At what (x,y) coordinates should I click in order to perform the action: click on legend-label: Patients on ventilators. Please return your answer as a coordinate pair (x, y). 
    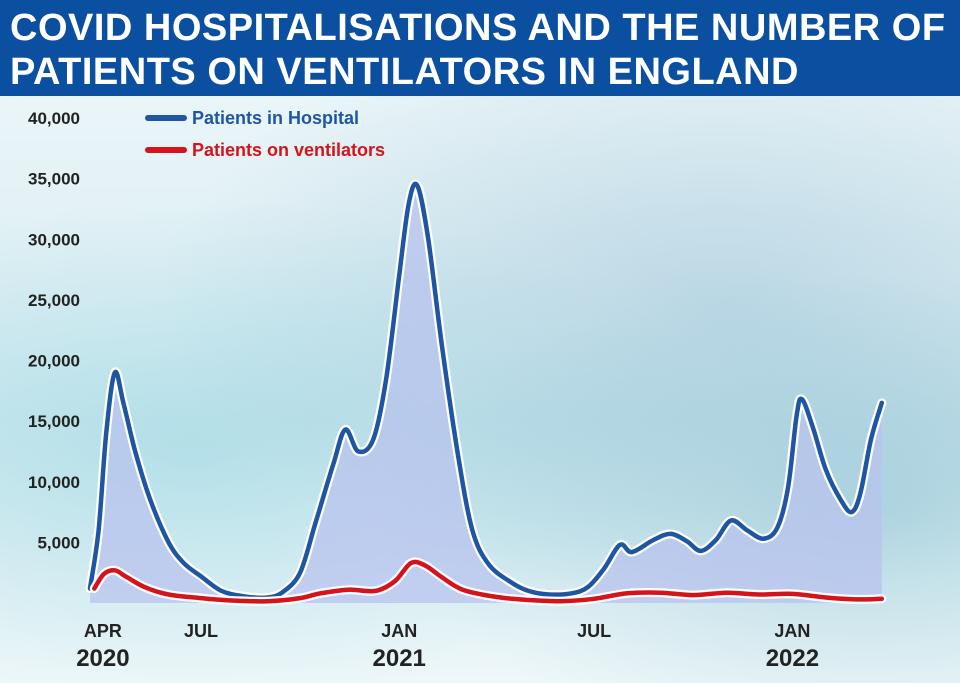
    Looking at the image, I should click on (288, 150).